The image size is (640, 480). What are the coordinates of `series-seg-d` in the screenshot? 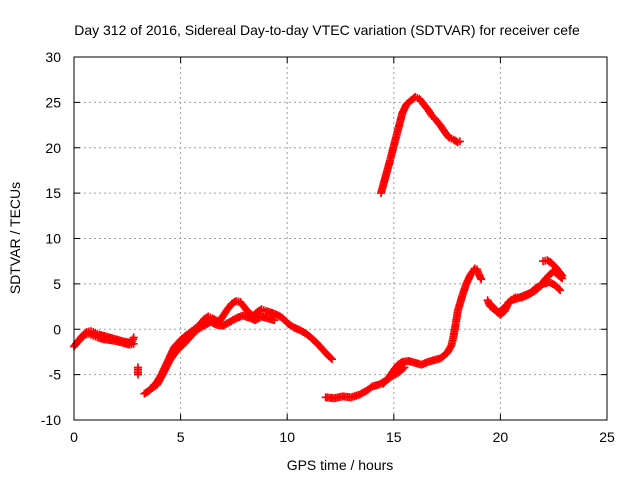 It's located at (238, 347).